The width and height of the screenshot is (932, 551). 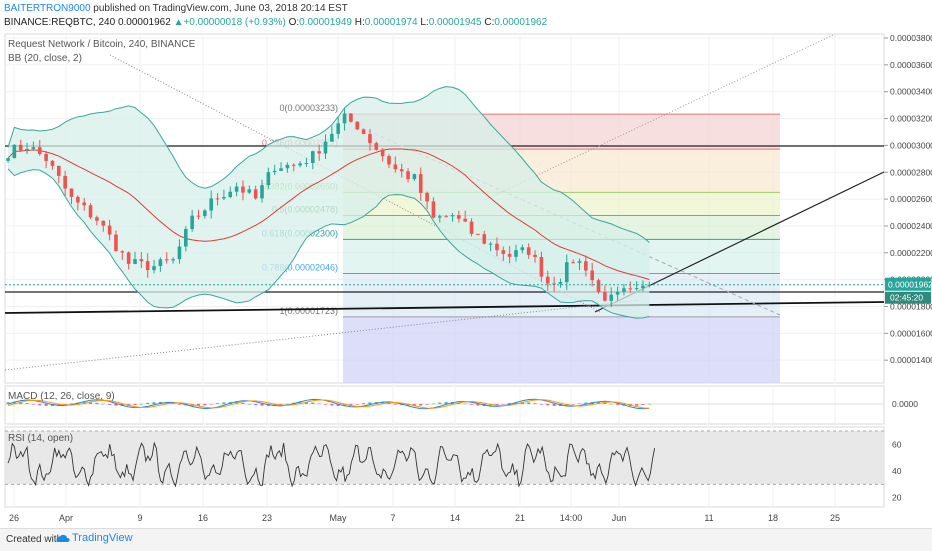 What do you see at coordinates (835, 518) in the screenshot?
I see `x-tick-label: 25` at bounding box center [835, 518].